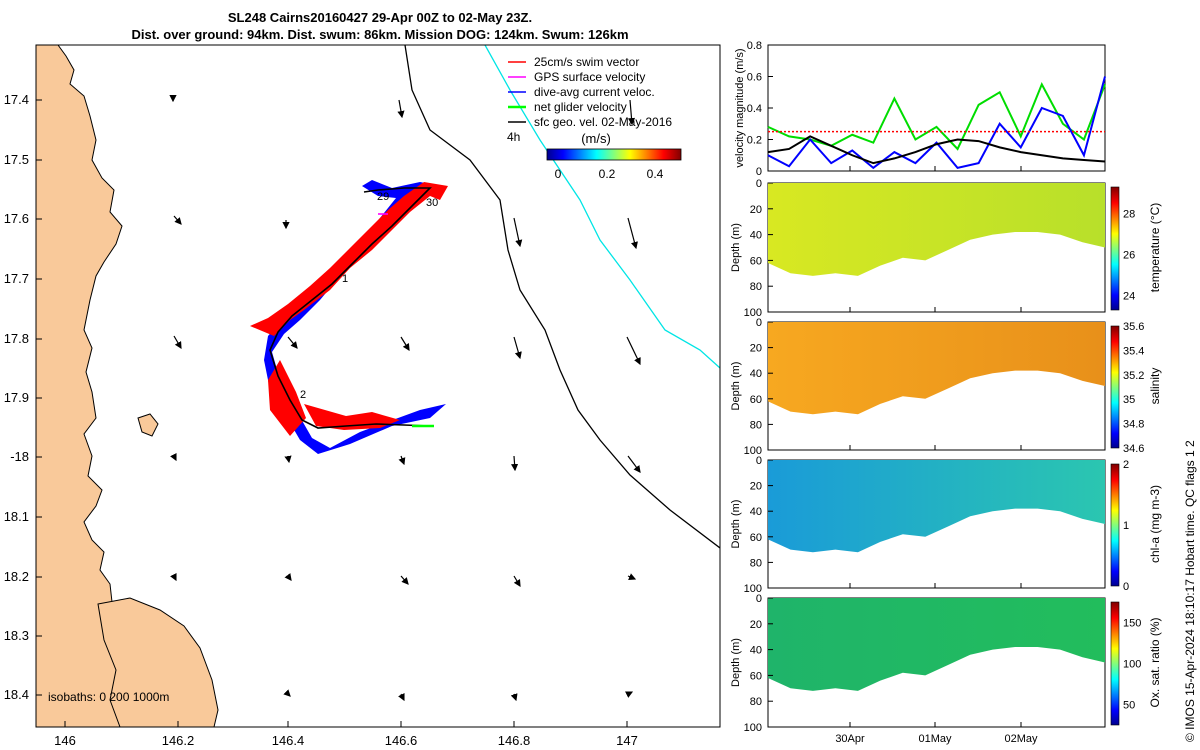 The height and width of the screenshot is (750, 1200). Describe the element at coordinates (754, 46) in the screenshot. I see `velocity-y-tick-label: 0.8` at that location.